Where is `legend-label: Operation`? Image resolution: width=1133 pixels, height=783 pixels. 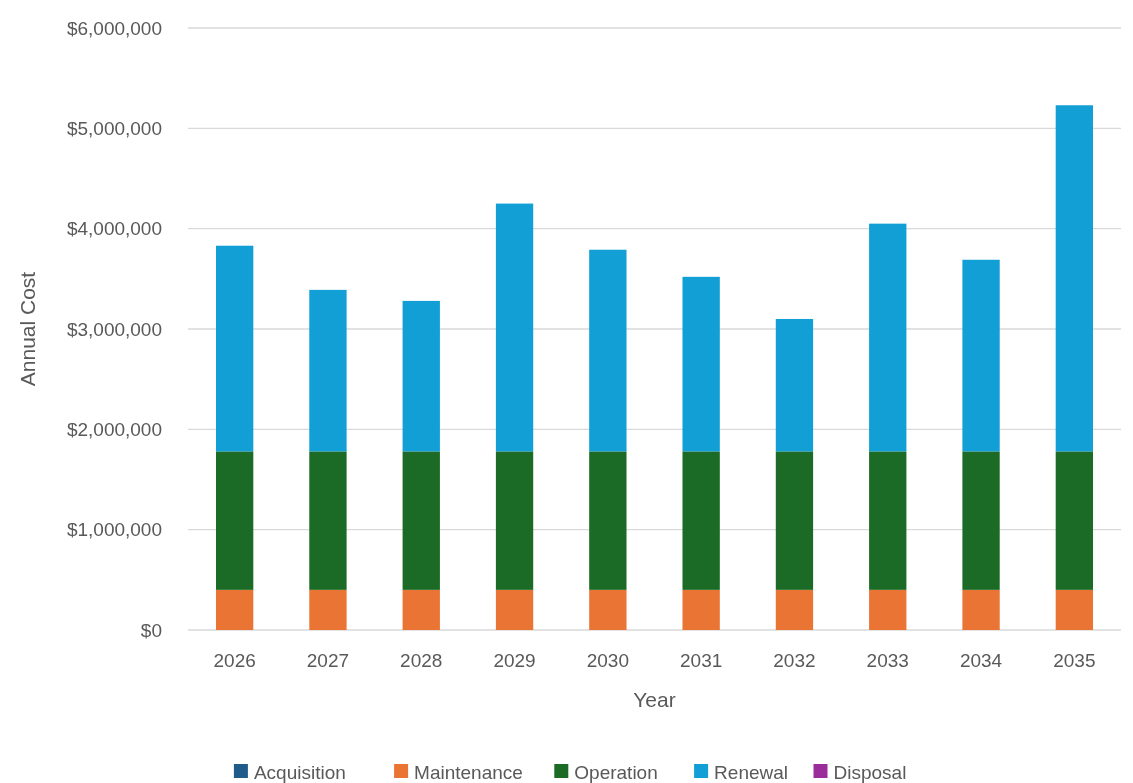 legend-label: Operation is located at coordinates (616, 772).